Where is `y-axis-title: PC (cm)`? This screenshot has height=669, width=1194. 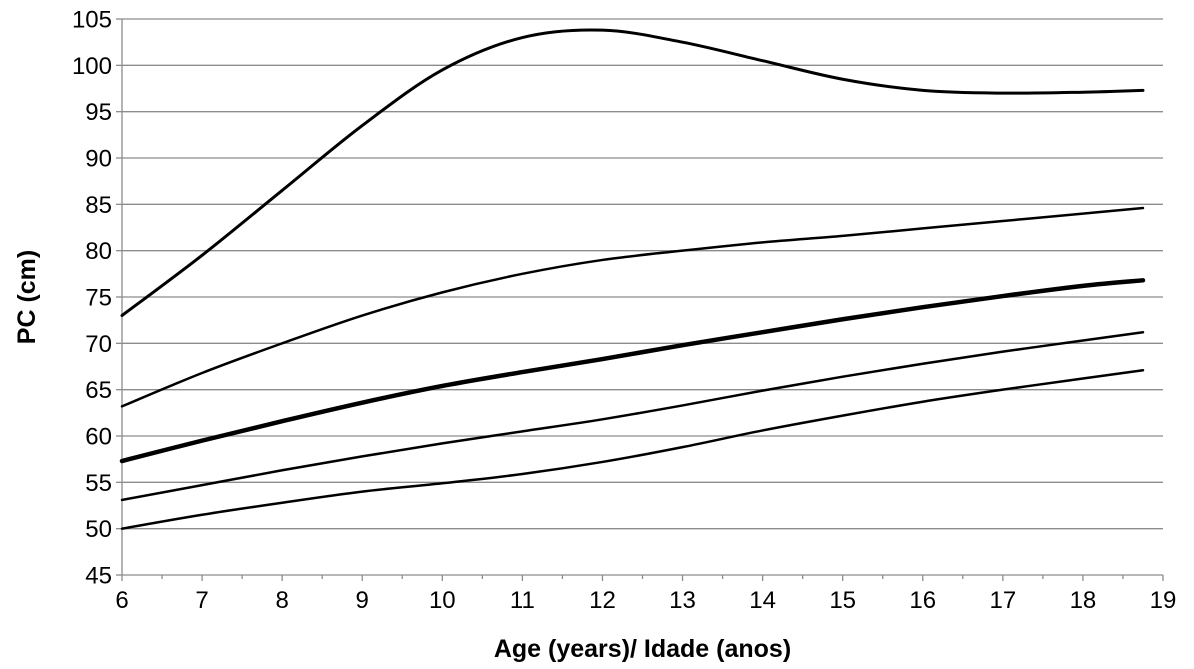 y-axis-title: PC (cm) is located at coordinates (27, 297).